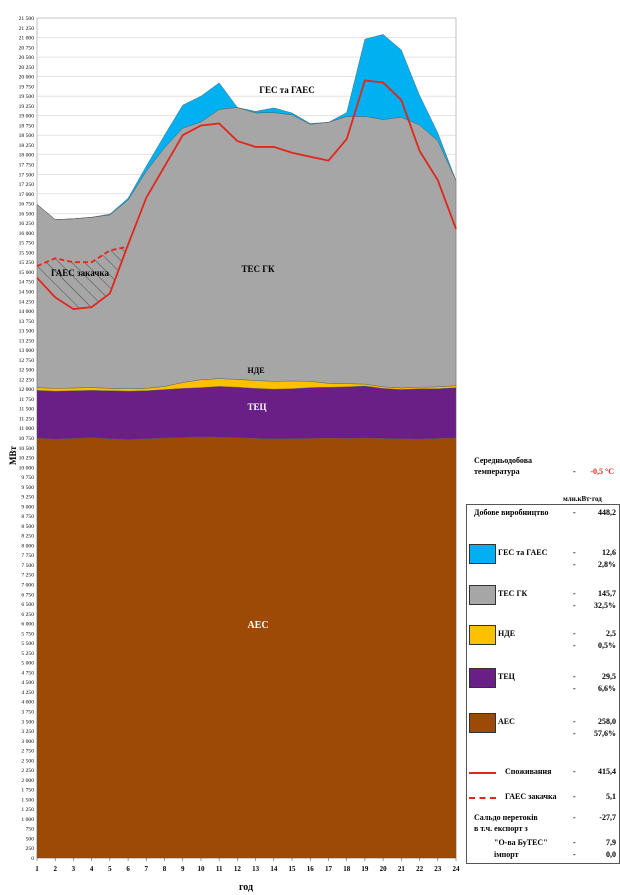  Describe the element at coordinates (27, 361) in the screenshot. I see `y-tick-label: 12 750` at that location.